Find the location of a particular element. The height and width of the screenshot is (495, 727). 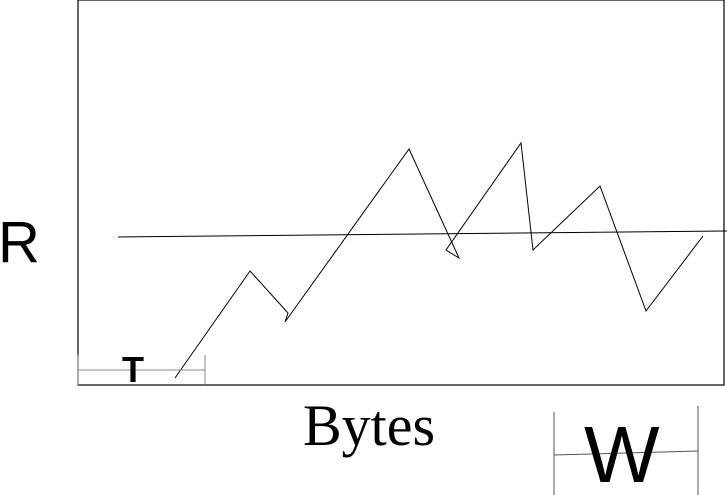

w-interval-label: W is located at coordinates (622, 452).